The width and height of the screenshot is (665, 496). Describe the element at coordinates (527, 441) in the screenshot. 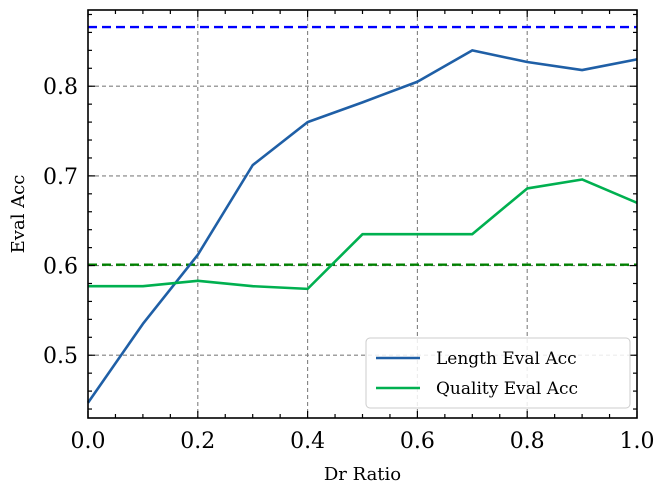

I see `x-tick-label: 0.8` at that location.